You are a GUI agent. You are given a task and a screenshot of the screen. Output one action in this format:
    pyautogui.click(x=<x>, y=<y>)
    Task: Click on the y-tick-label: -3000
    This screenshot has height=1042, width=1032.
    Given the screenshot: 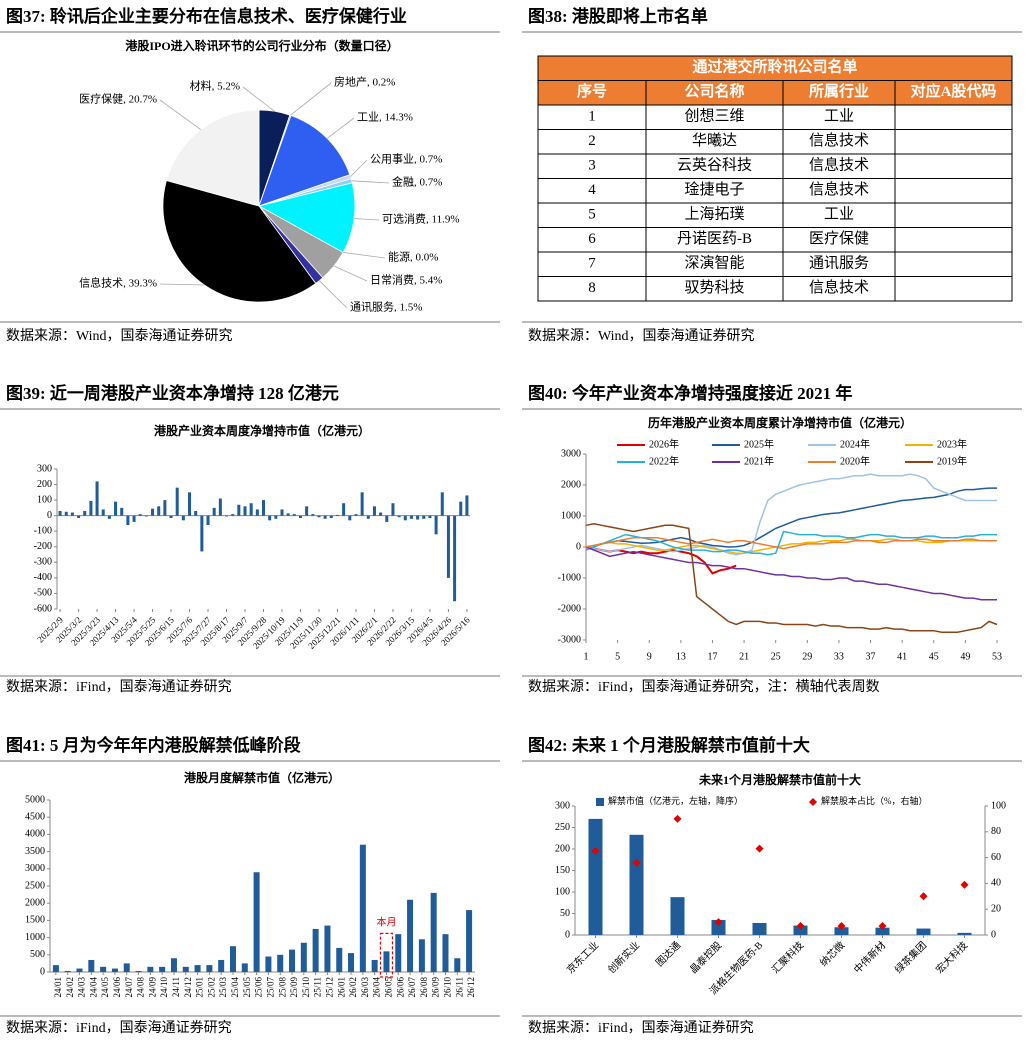 What is the action you would take?
    pyautogui.click(x=569, y=639)
    